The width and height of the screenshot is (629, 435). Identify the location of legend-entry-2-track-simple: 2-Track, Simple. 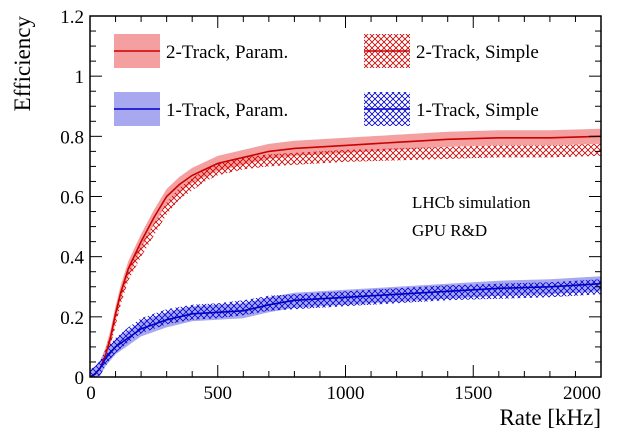
(451, 51).